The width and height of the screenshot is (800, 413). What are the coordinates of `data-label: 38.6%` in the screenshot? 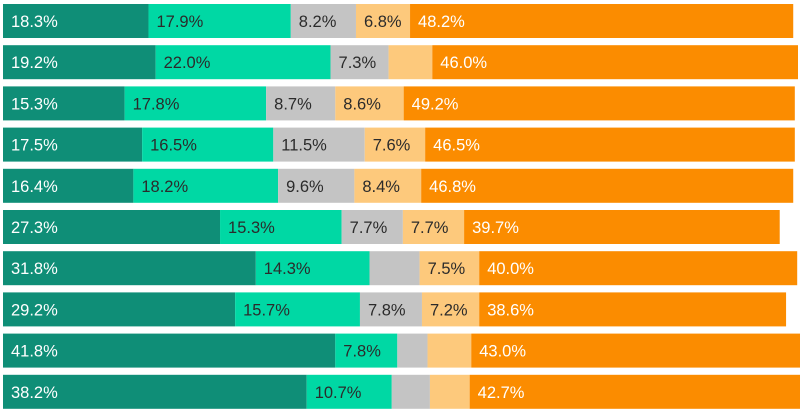 It's located at (510, 310).